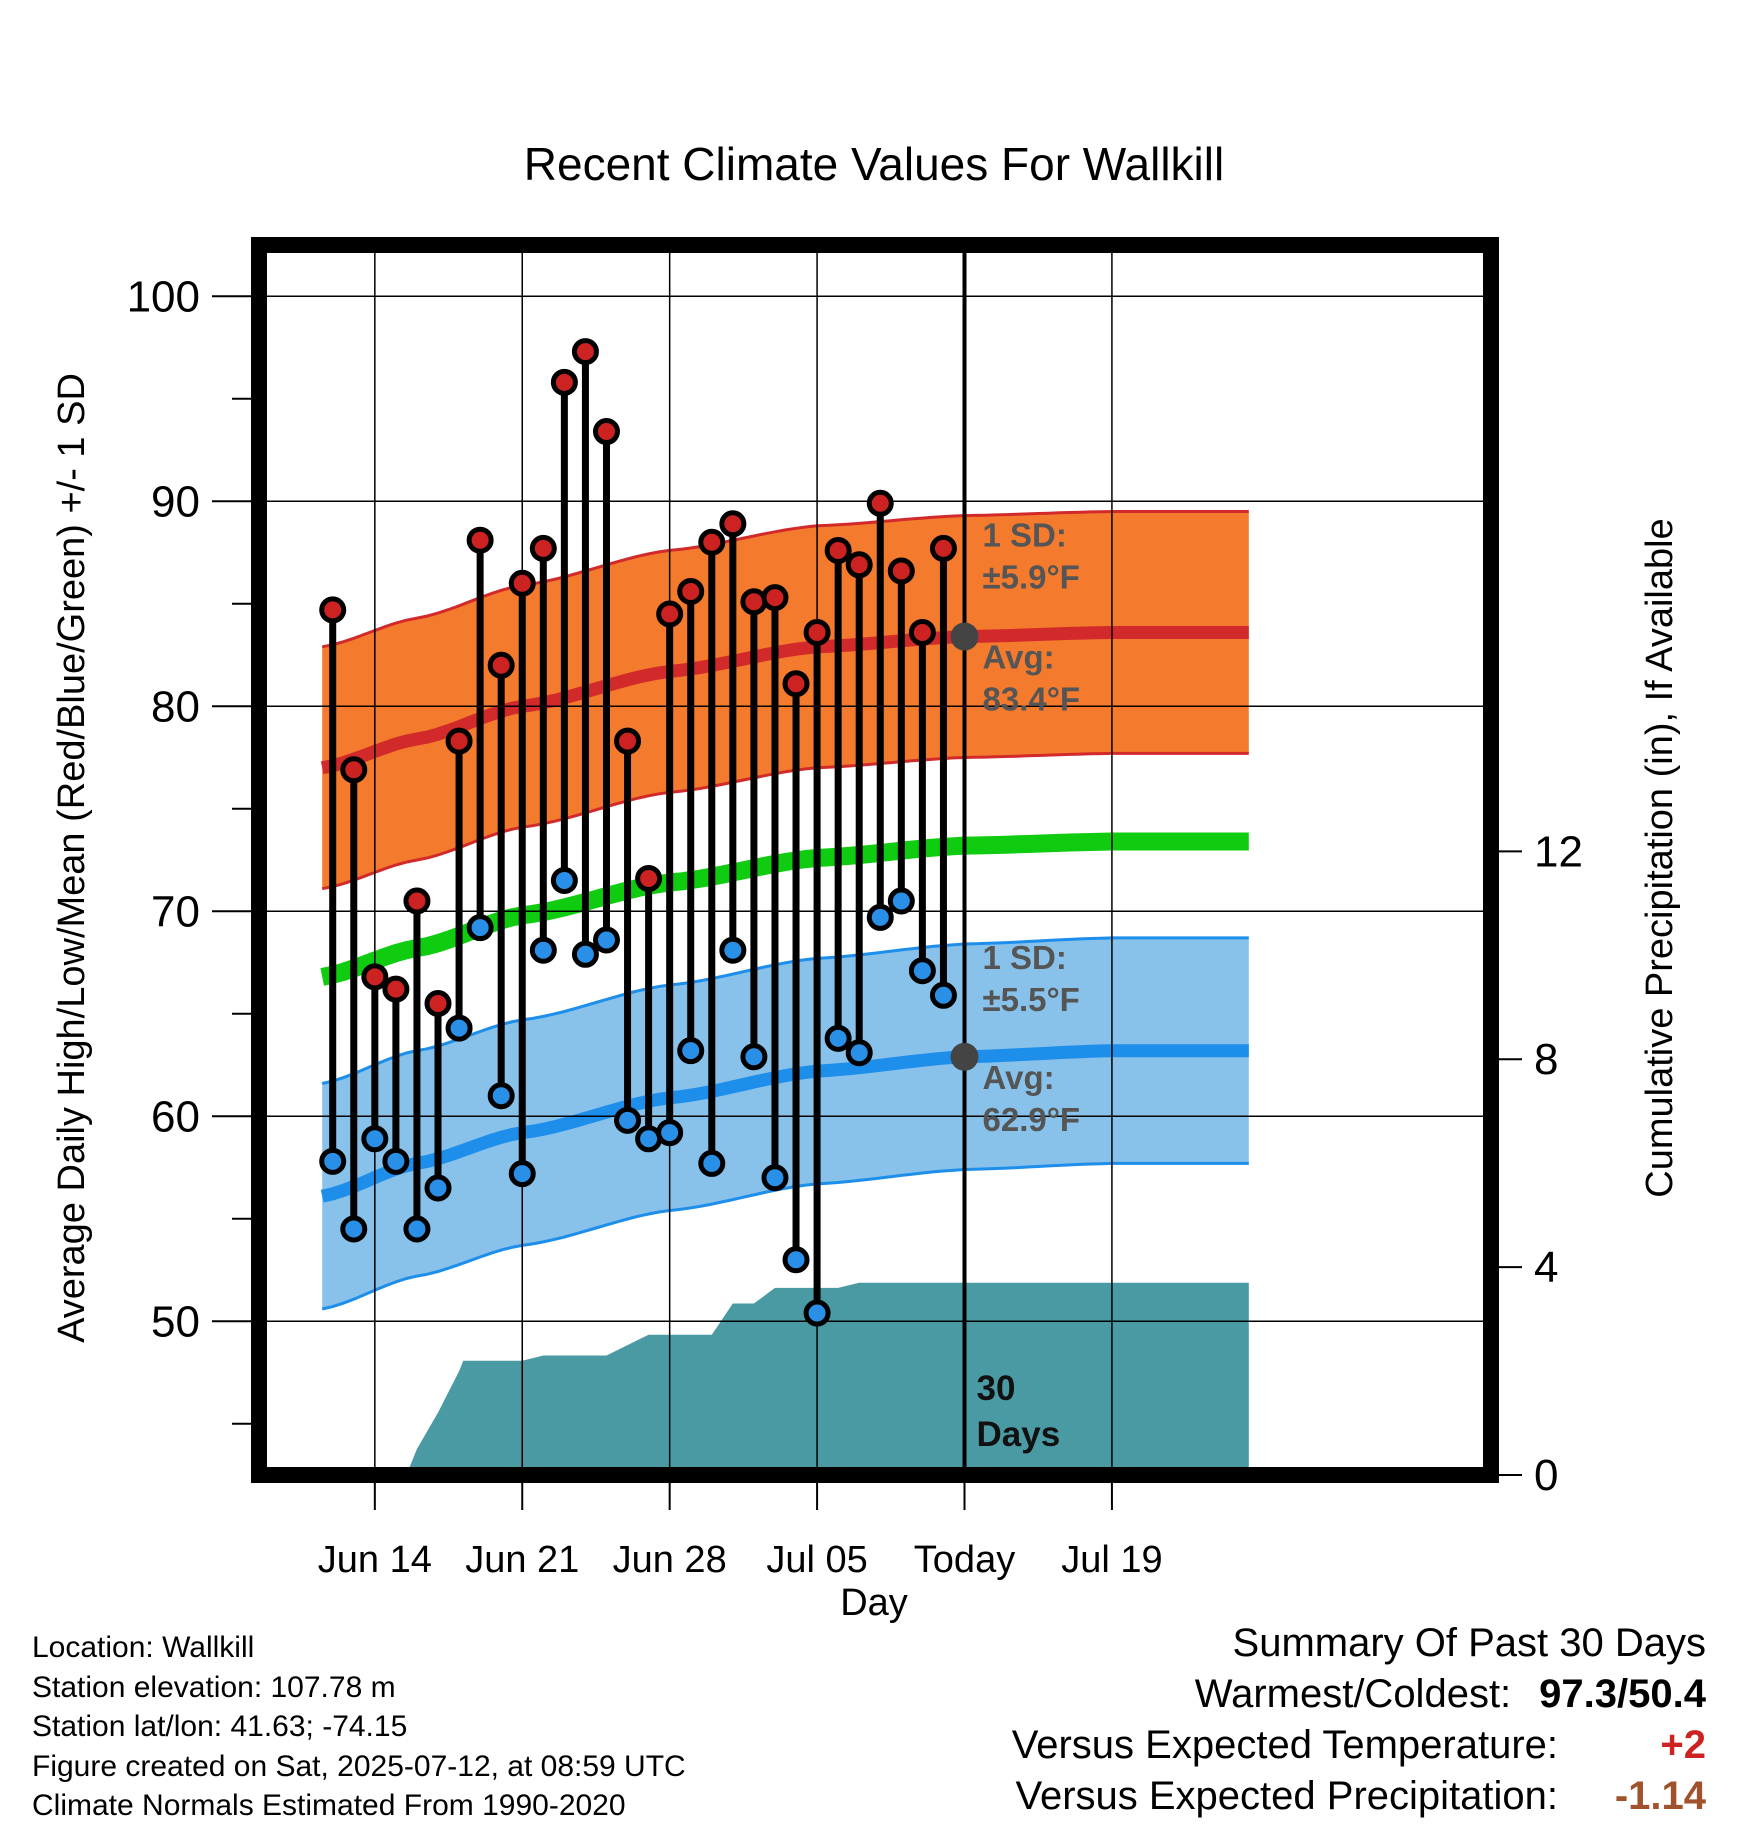 This screenshot has width=1748, height=1828. What do you see at coordinates (964, 1560) in the screenshot?
I see `x-tick-label: Today` at bounding box center [964, 1560].